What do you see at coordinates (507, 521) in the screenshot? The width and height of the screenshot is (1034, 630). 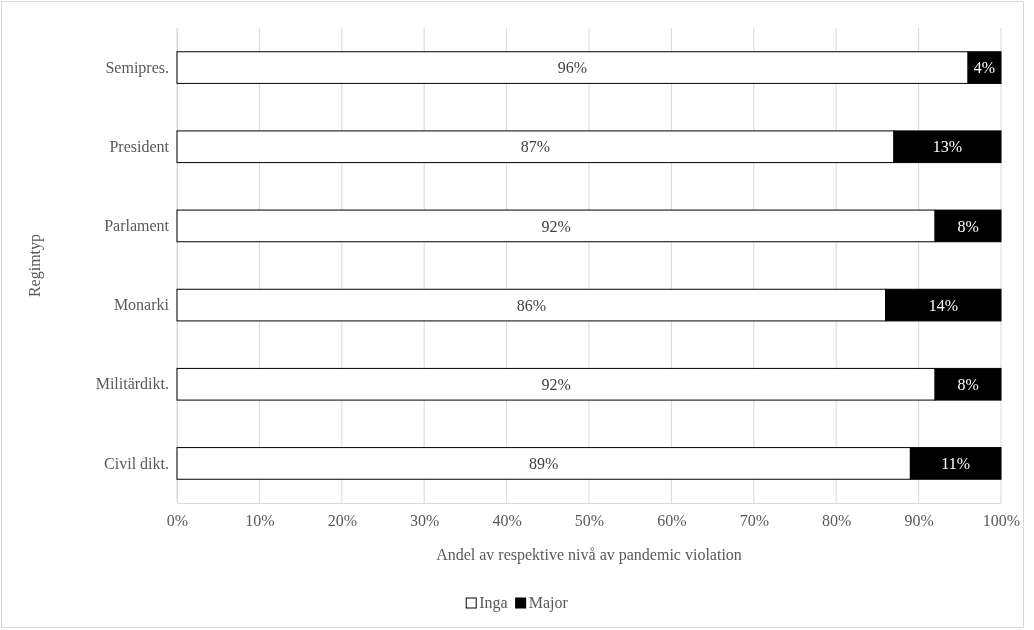 I see `x-tick-label: 40%` at bounding box center [507, 521].